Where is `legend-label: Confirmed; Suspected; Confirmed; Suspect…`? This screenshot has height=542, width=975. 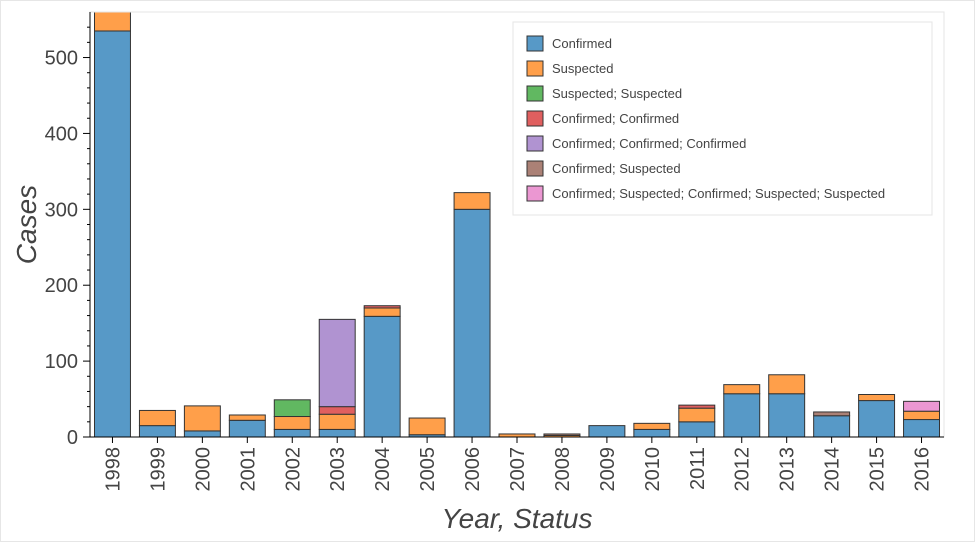
legend-label: Confirmed; Suspected; Confirmed; Suspect… is located at coordinates (718, 193).